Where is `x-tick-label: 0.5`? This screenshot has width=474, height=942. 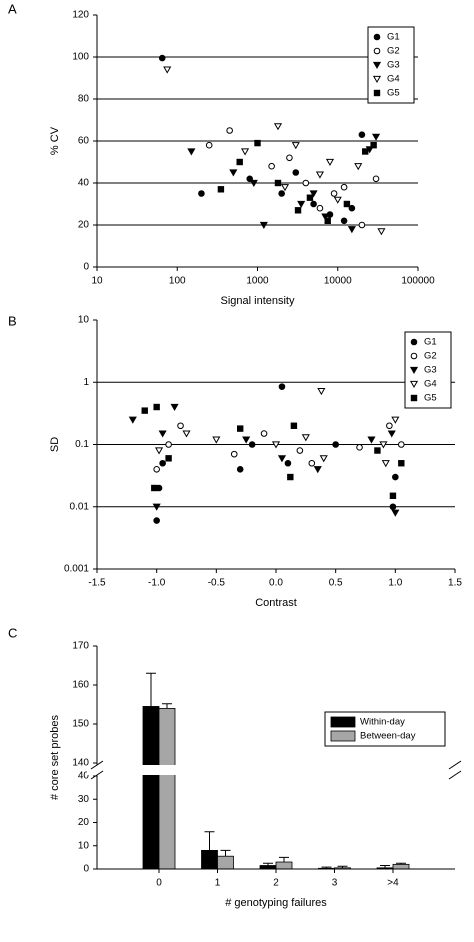
x-tick-label: 0.5 is located at coordinates (336, 583).